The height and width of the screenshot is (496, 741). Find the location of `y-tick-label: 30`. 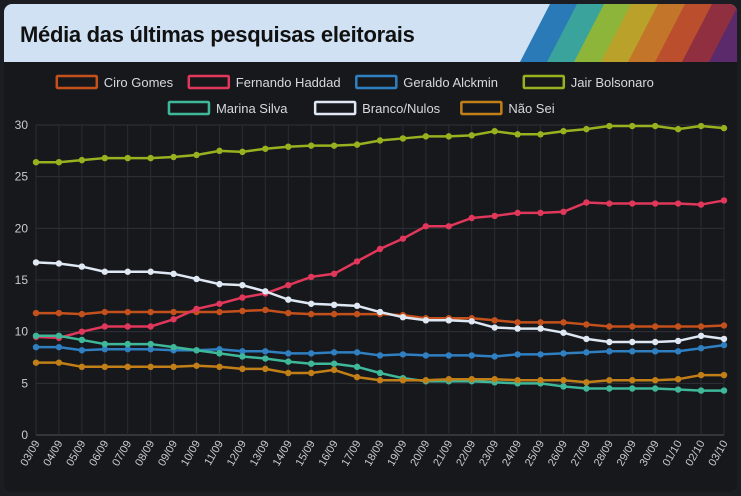

y-tick-label: 30 is located at coordinates (22, 125).